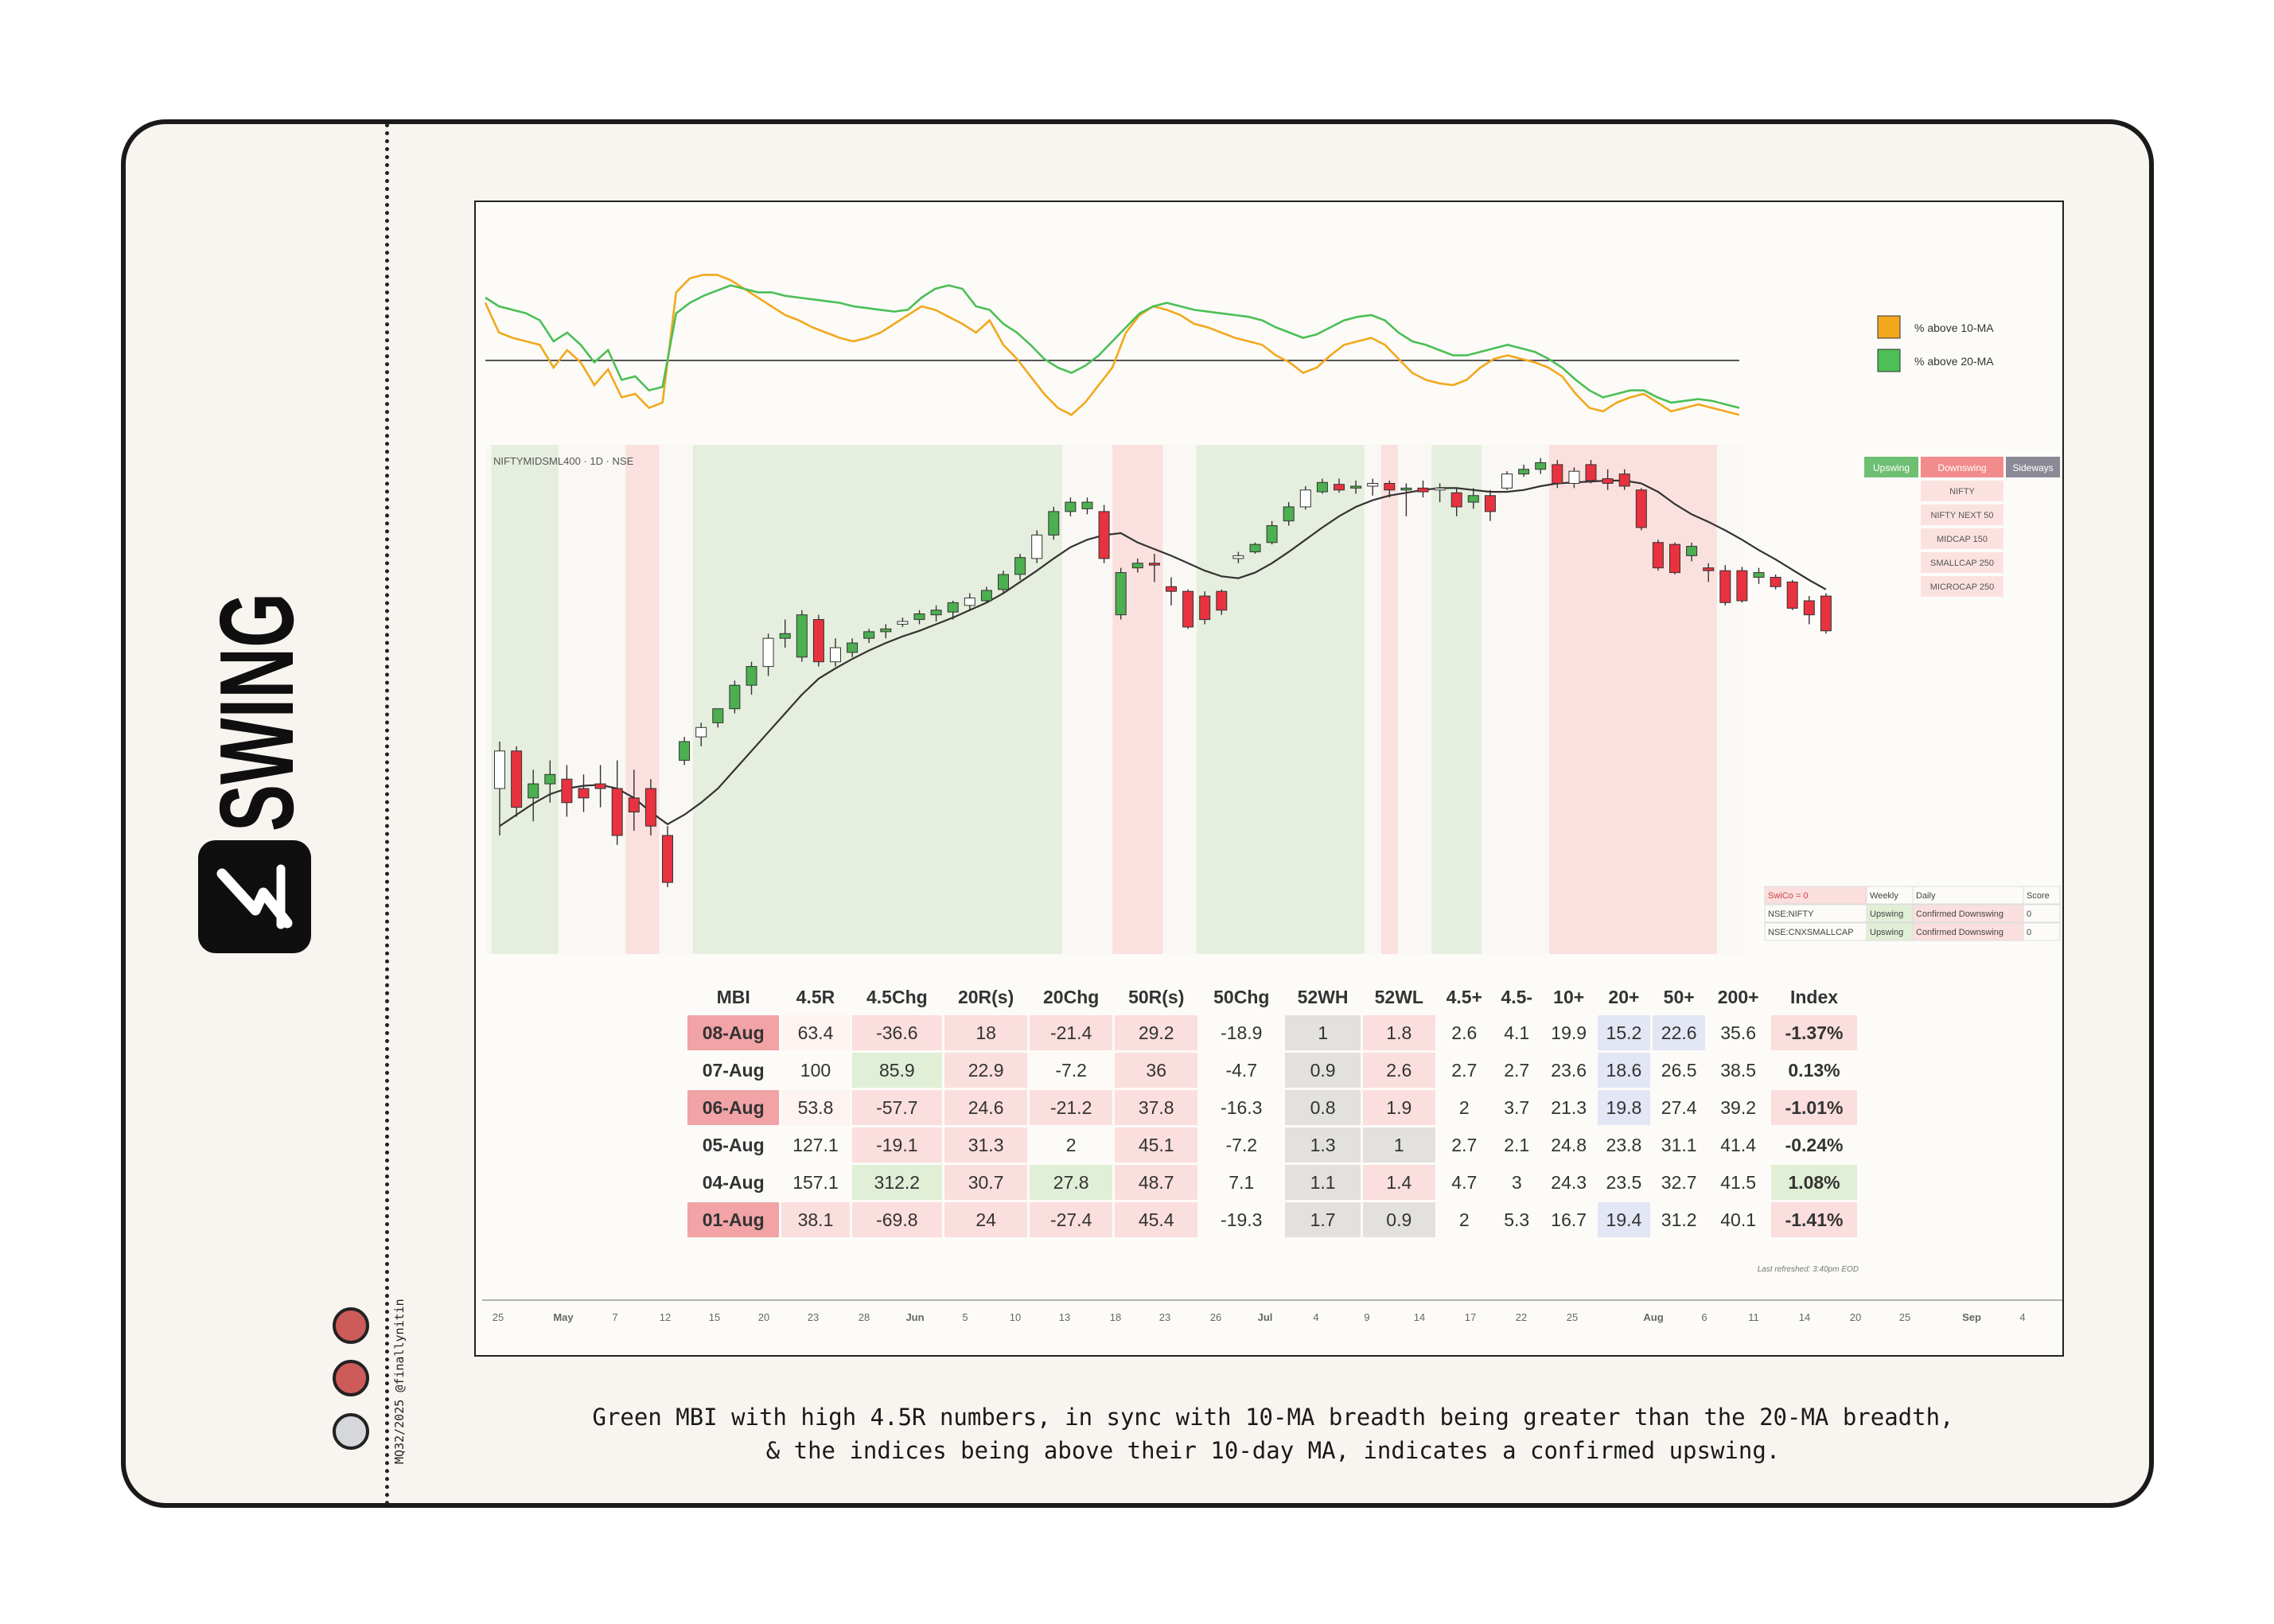 The image size is (2274, 1624). Describe the element at coordinates (1891, 467) in the screenshot. I see `status-header-upswing` at that location.